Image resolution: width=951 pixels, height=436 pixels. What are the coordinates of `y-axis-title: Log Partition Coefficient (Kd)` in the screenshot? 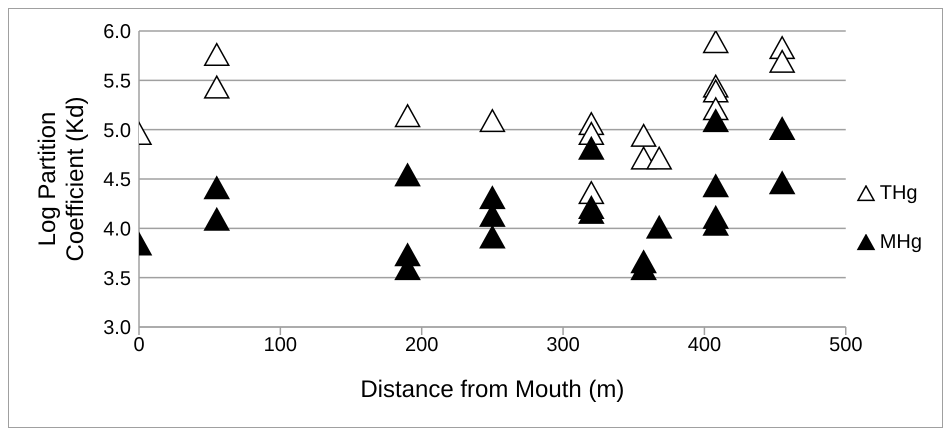 It's located at (61, 179).